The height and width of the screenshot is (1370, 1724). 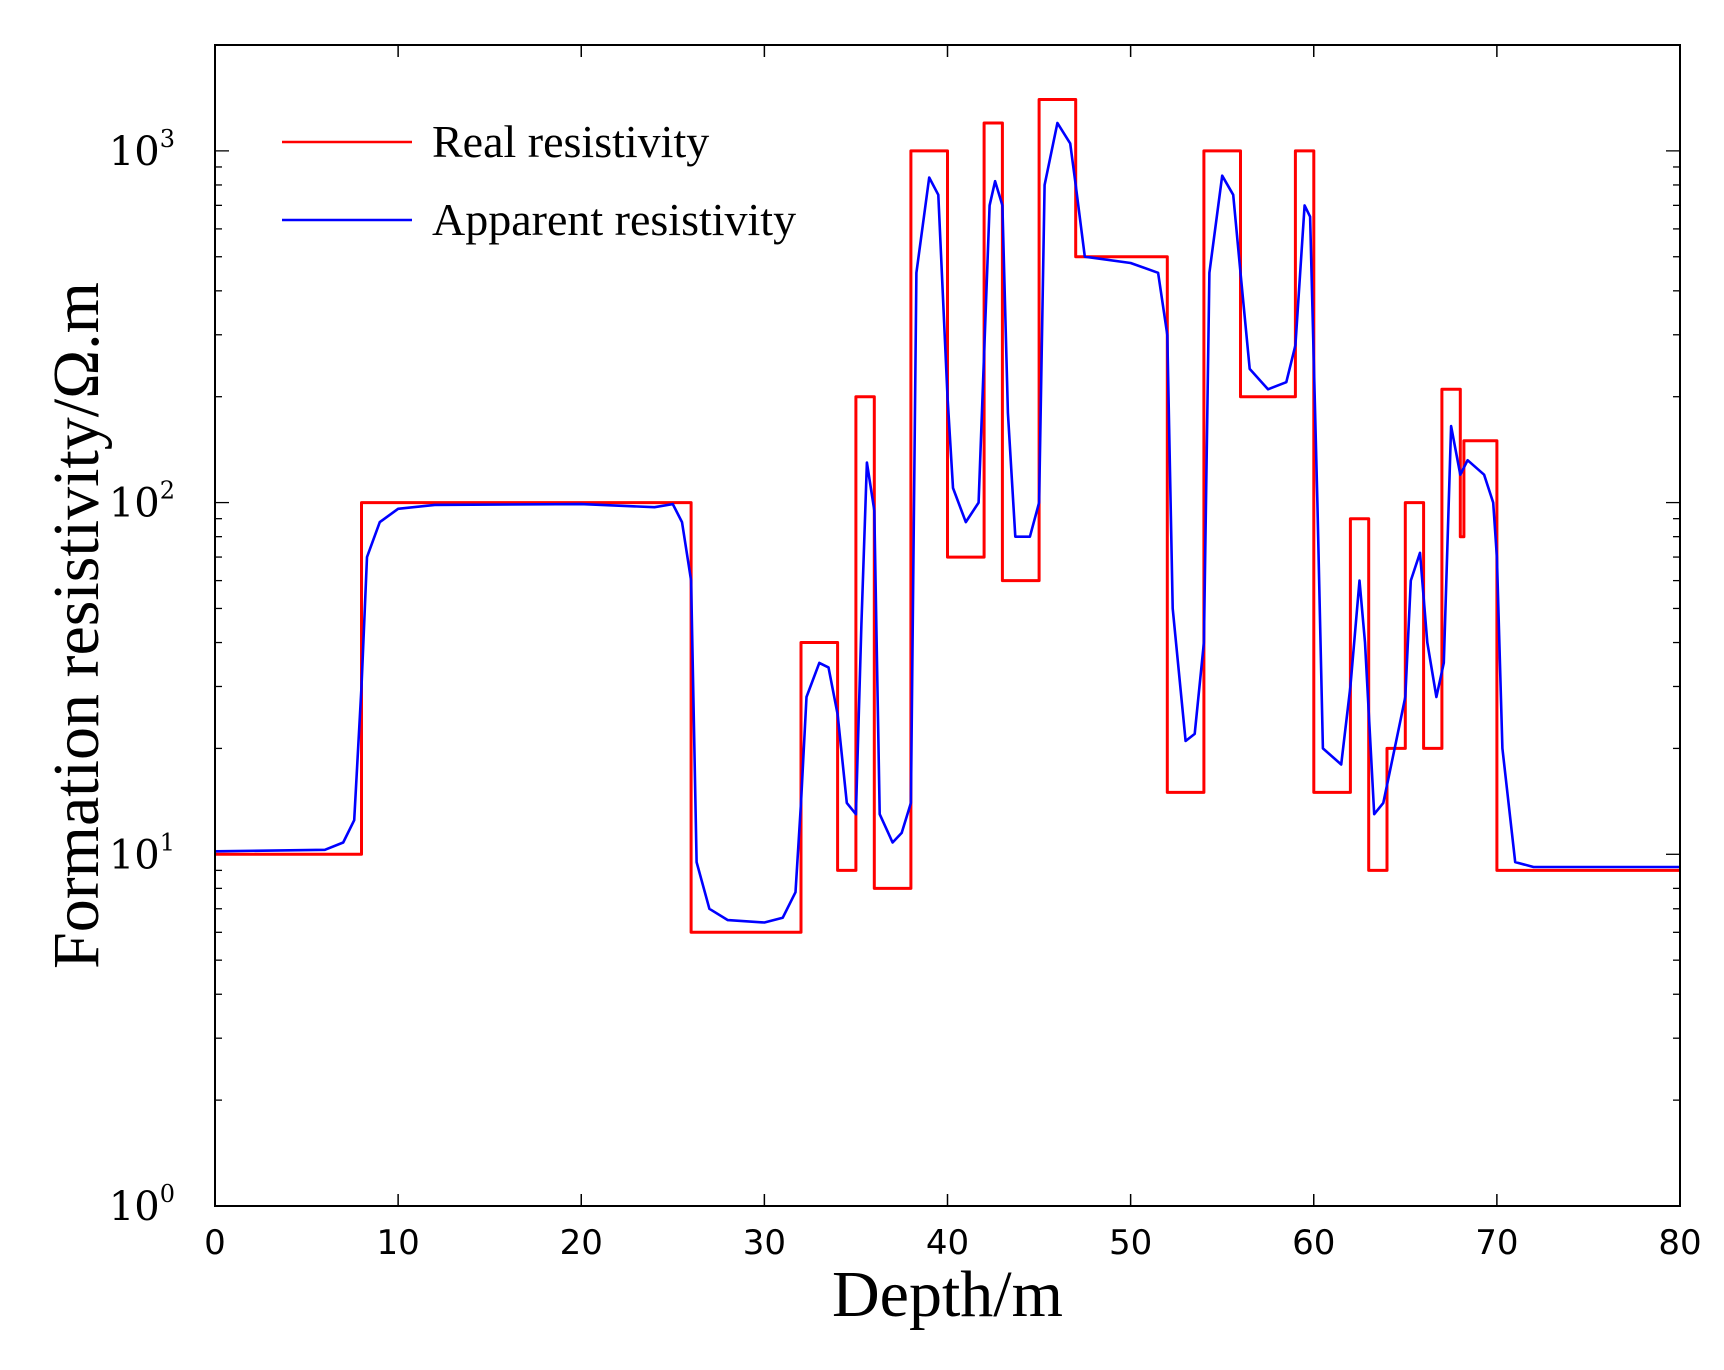 What do you see at coordinates (142, 1205) in the screenshot?
I see `y-tick-label: 10⁰` at bounding box center [142, 1205].